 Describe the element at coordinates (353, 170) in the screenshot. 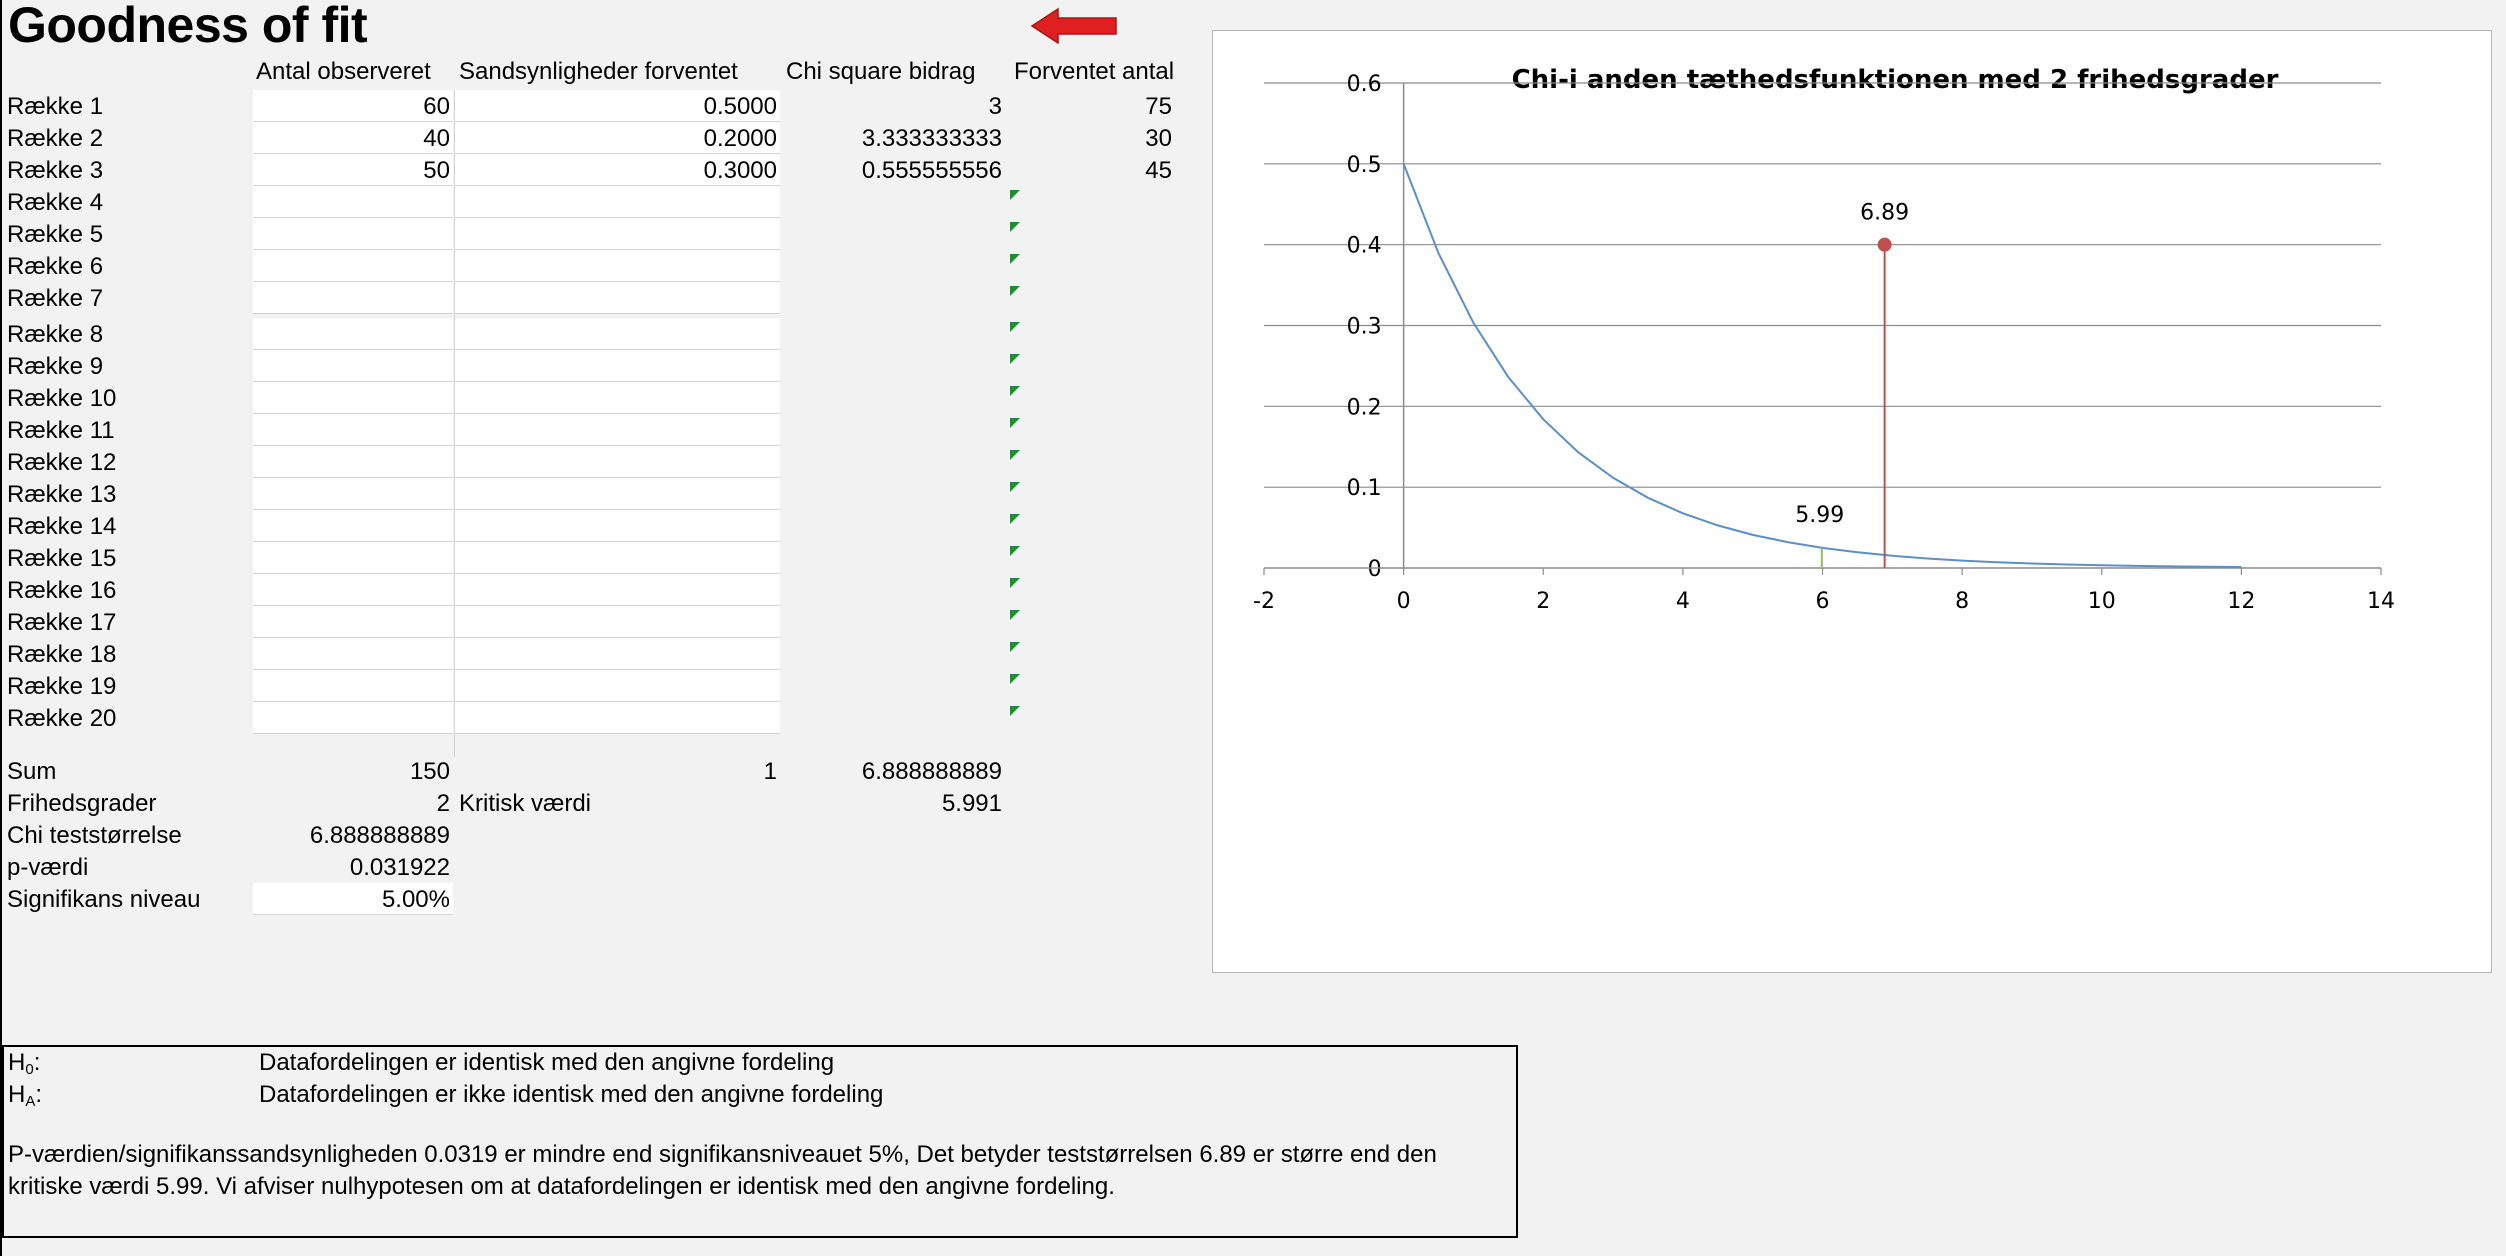

I see `observed-input: 50` at that location.